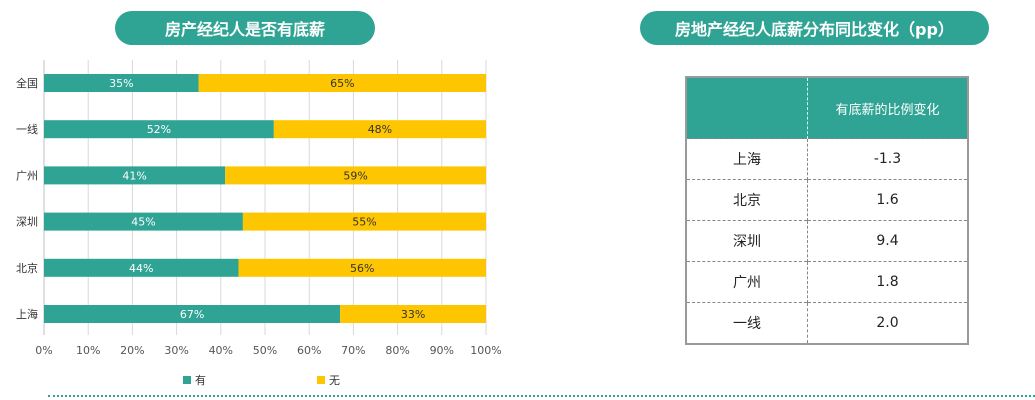 This screenshot has width=1035, height=400. What do you see at coordinates (485, 350) in the screenshot?
I see `x-tick-label: 100%` at bounding box center [485, 350].